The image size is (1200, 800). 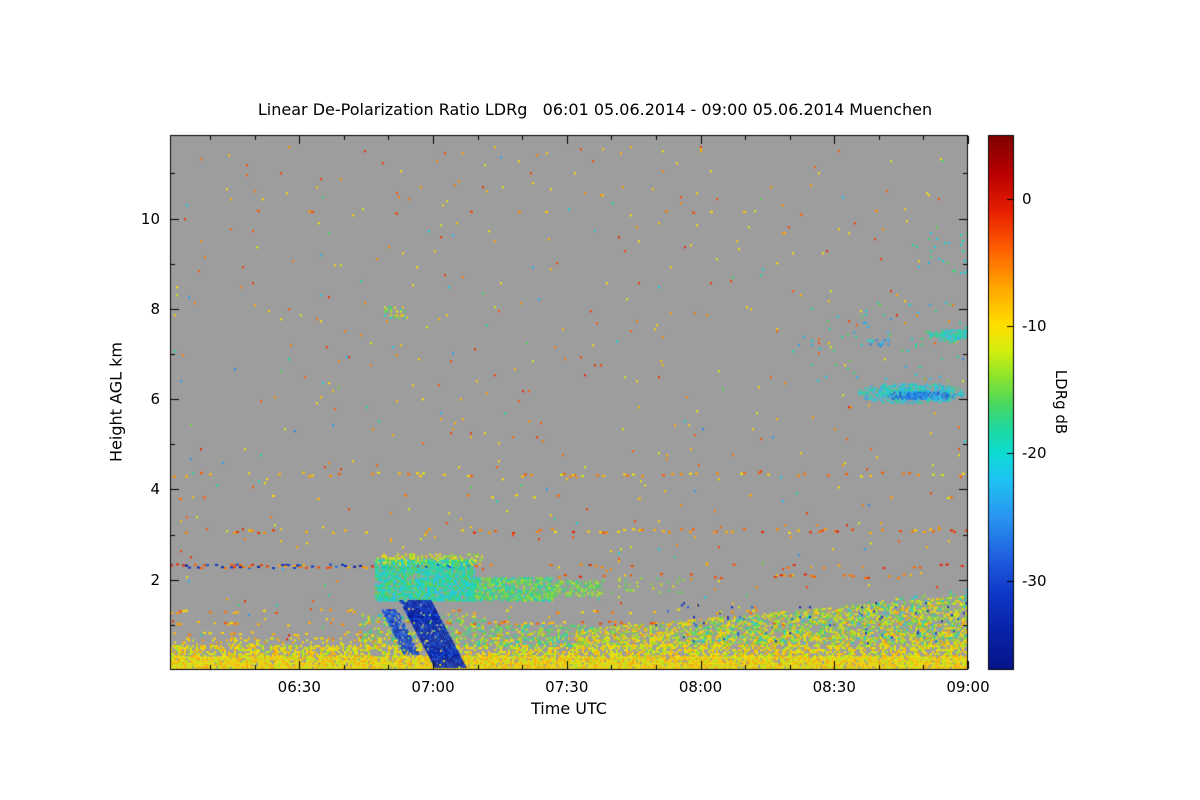 What do you see at coordinates (569, 708) in the screenshot?
I see `x-axis-label: Time UTC` at bounding box center [569, 708].